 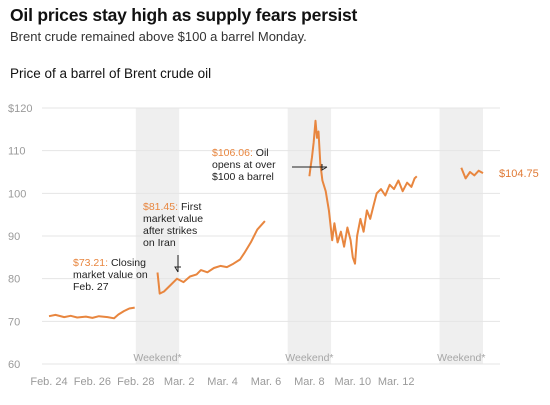 I want to click on annotation-text: $106.06: Oil opens at over $100 a barrel, so click(x=244, y=165).